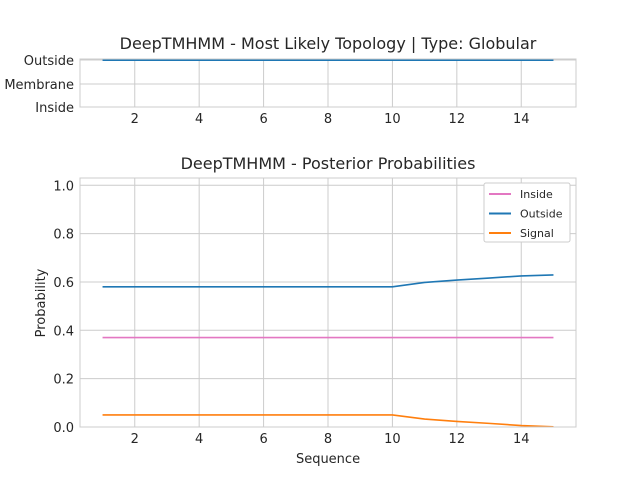 The image size is (640, 480). I want to click on topology-x-tick-label: 14, so click(521, 119).